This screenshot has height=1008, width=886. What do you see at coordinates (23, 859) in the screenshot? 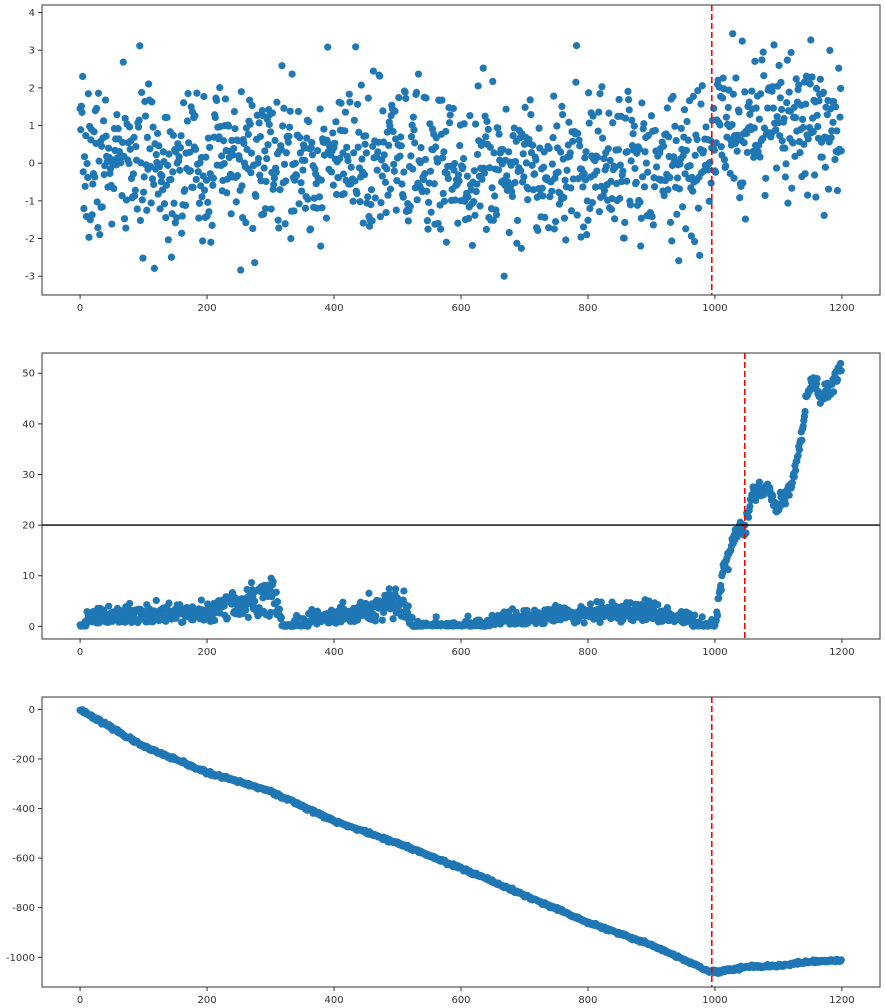
I see `y-tick-label: -600` at bounding box center [23, 859].